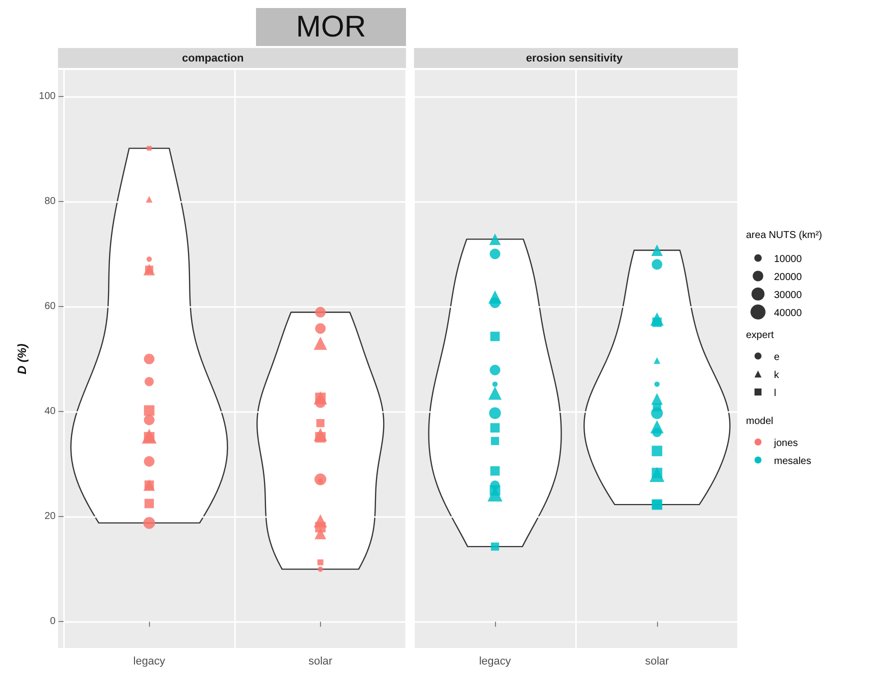 The image size is (883, 699). Describe the element at coordinates (777, 357) in the screenshot. I see `text: e` at that location.